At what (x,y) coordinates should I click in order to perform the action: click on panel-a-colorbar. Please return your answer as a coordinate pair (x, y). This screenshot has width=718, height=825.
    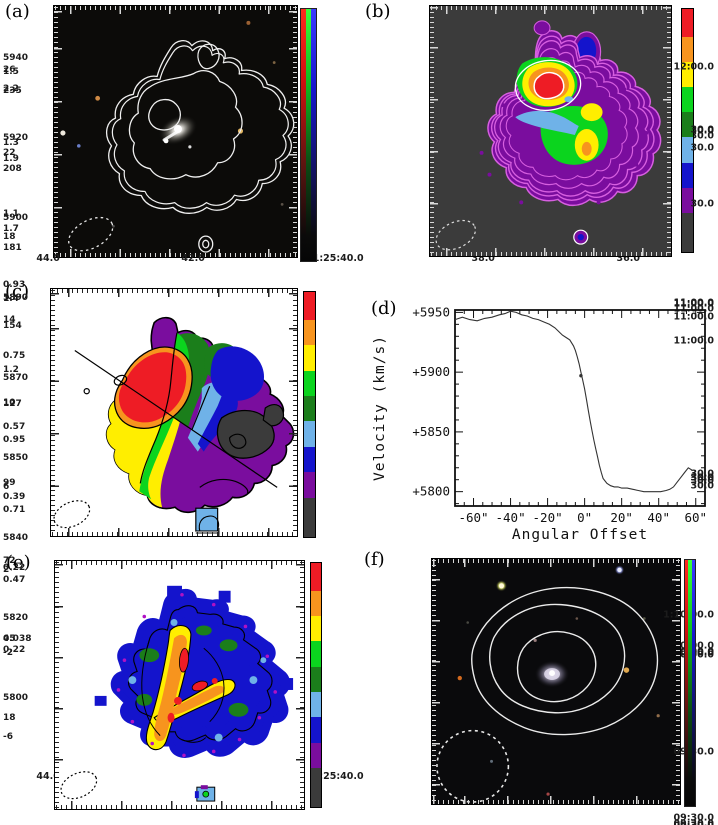
    Looking at the image, I should click on (308, 135).